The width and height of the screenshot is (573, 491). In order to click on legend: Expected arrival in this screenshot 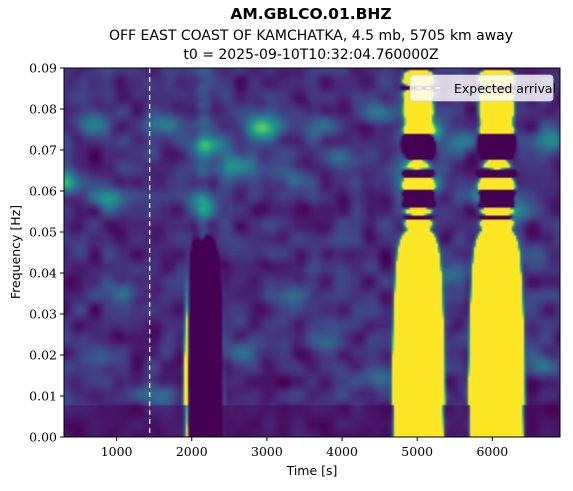, I will do `click(482, 88)`.